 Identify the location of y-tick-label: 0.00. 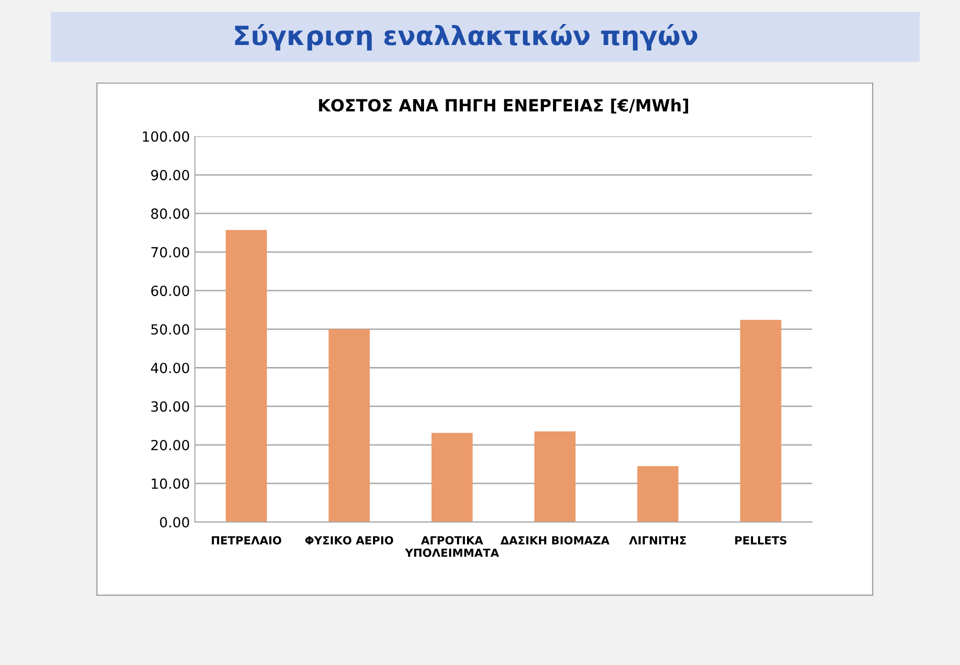
(175, 522).